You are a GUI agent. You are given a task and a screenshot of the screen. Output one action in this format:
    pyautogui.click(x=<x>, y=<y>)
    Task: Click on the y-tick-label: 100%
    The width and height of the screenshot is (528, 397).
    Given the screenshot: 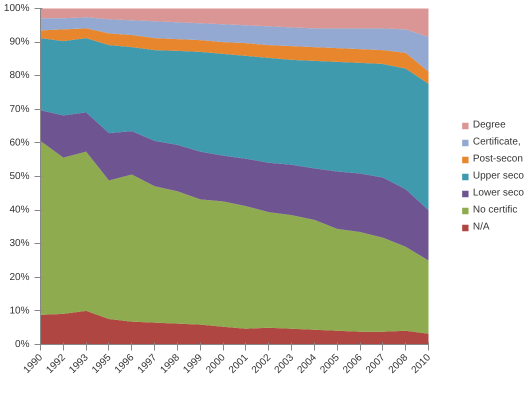 What is the action you would take?
    pyautogui.click(x=17, y=8)
    